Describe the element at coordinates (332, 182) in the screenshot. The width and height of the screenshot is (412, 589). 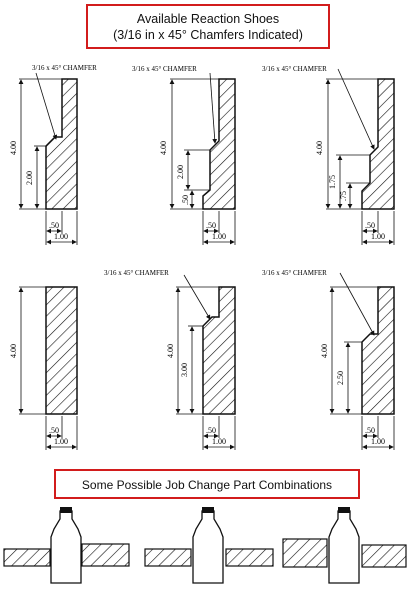
I see `dim-c-step: 1.75` at that location.